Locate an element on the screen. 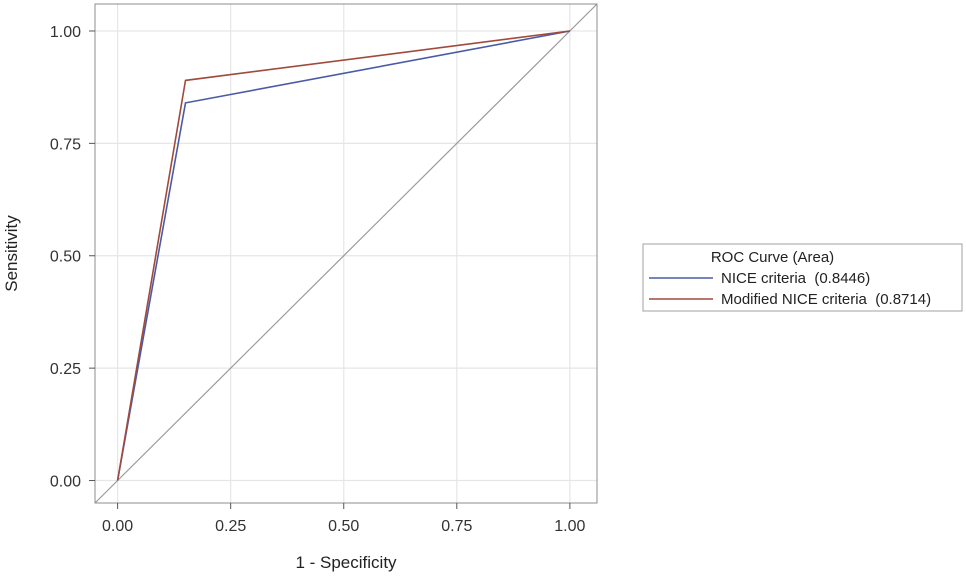 Image resolution: width=966 pixels, height=576 pixels. y-axis-title: Sensitivity is located at coordinates (11, 253).